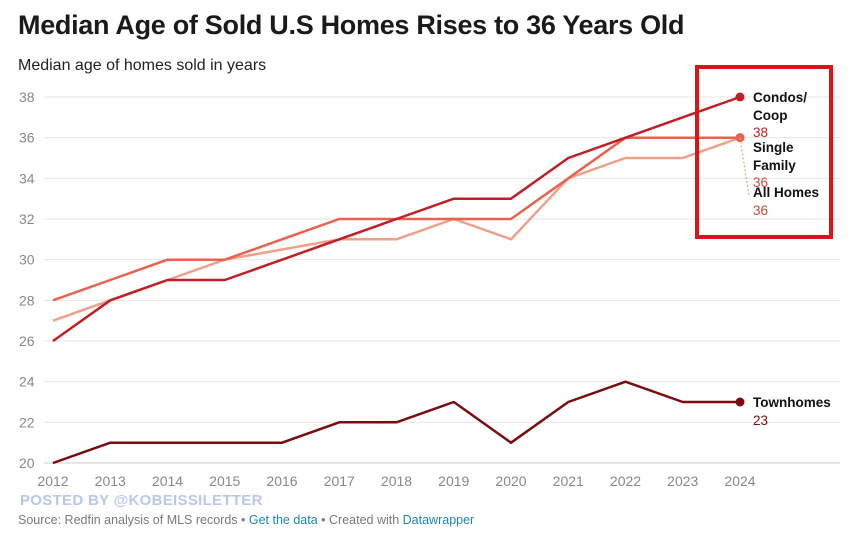 This screenshot has width=864, height=553. What do you see at coordinates (27, 463) in the screenshot?
I see `y-tick-label: 20` at bounding box center [27, 463].